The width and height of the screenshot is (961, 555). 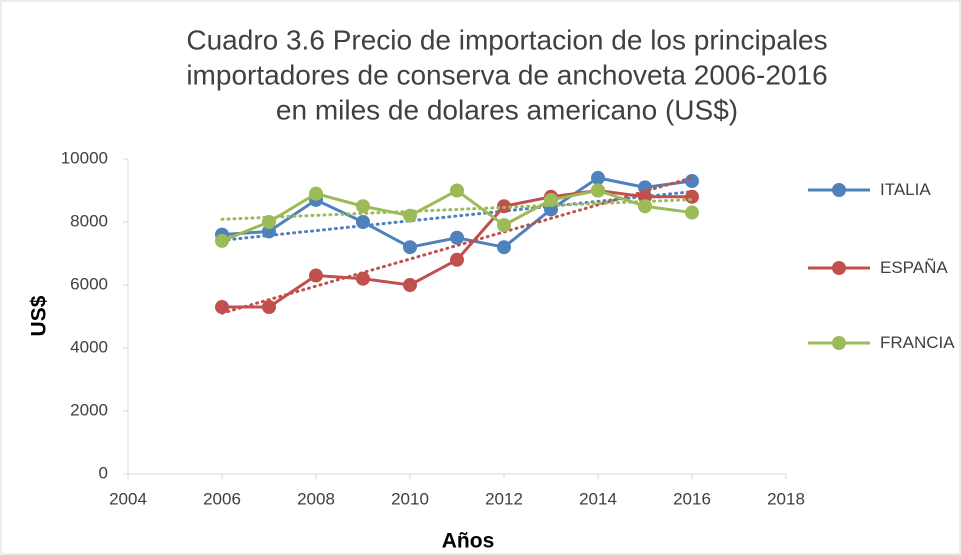 What do you see at coordinates (598, 498) in the screenshot?
I see `x-tick-label: 2014` at bounding box center [598, 498].